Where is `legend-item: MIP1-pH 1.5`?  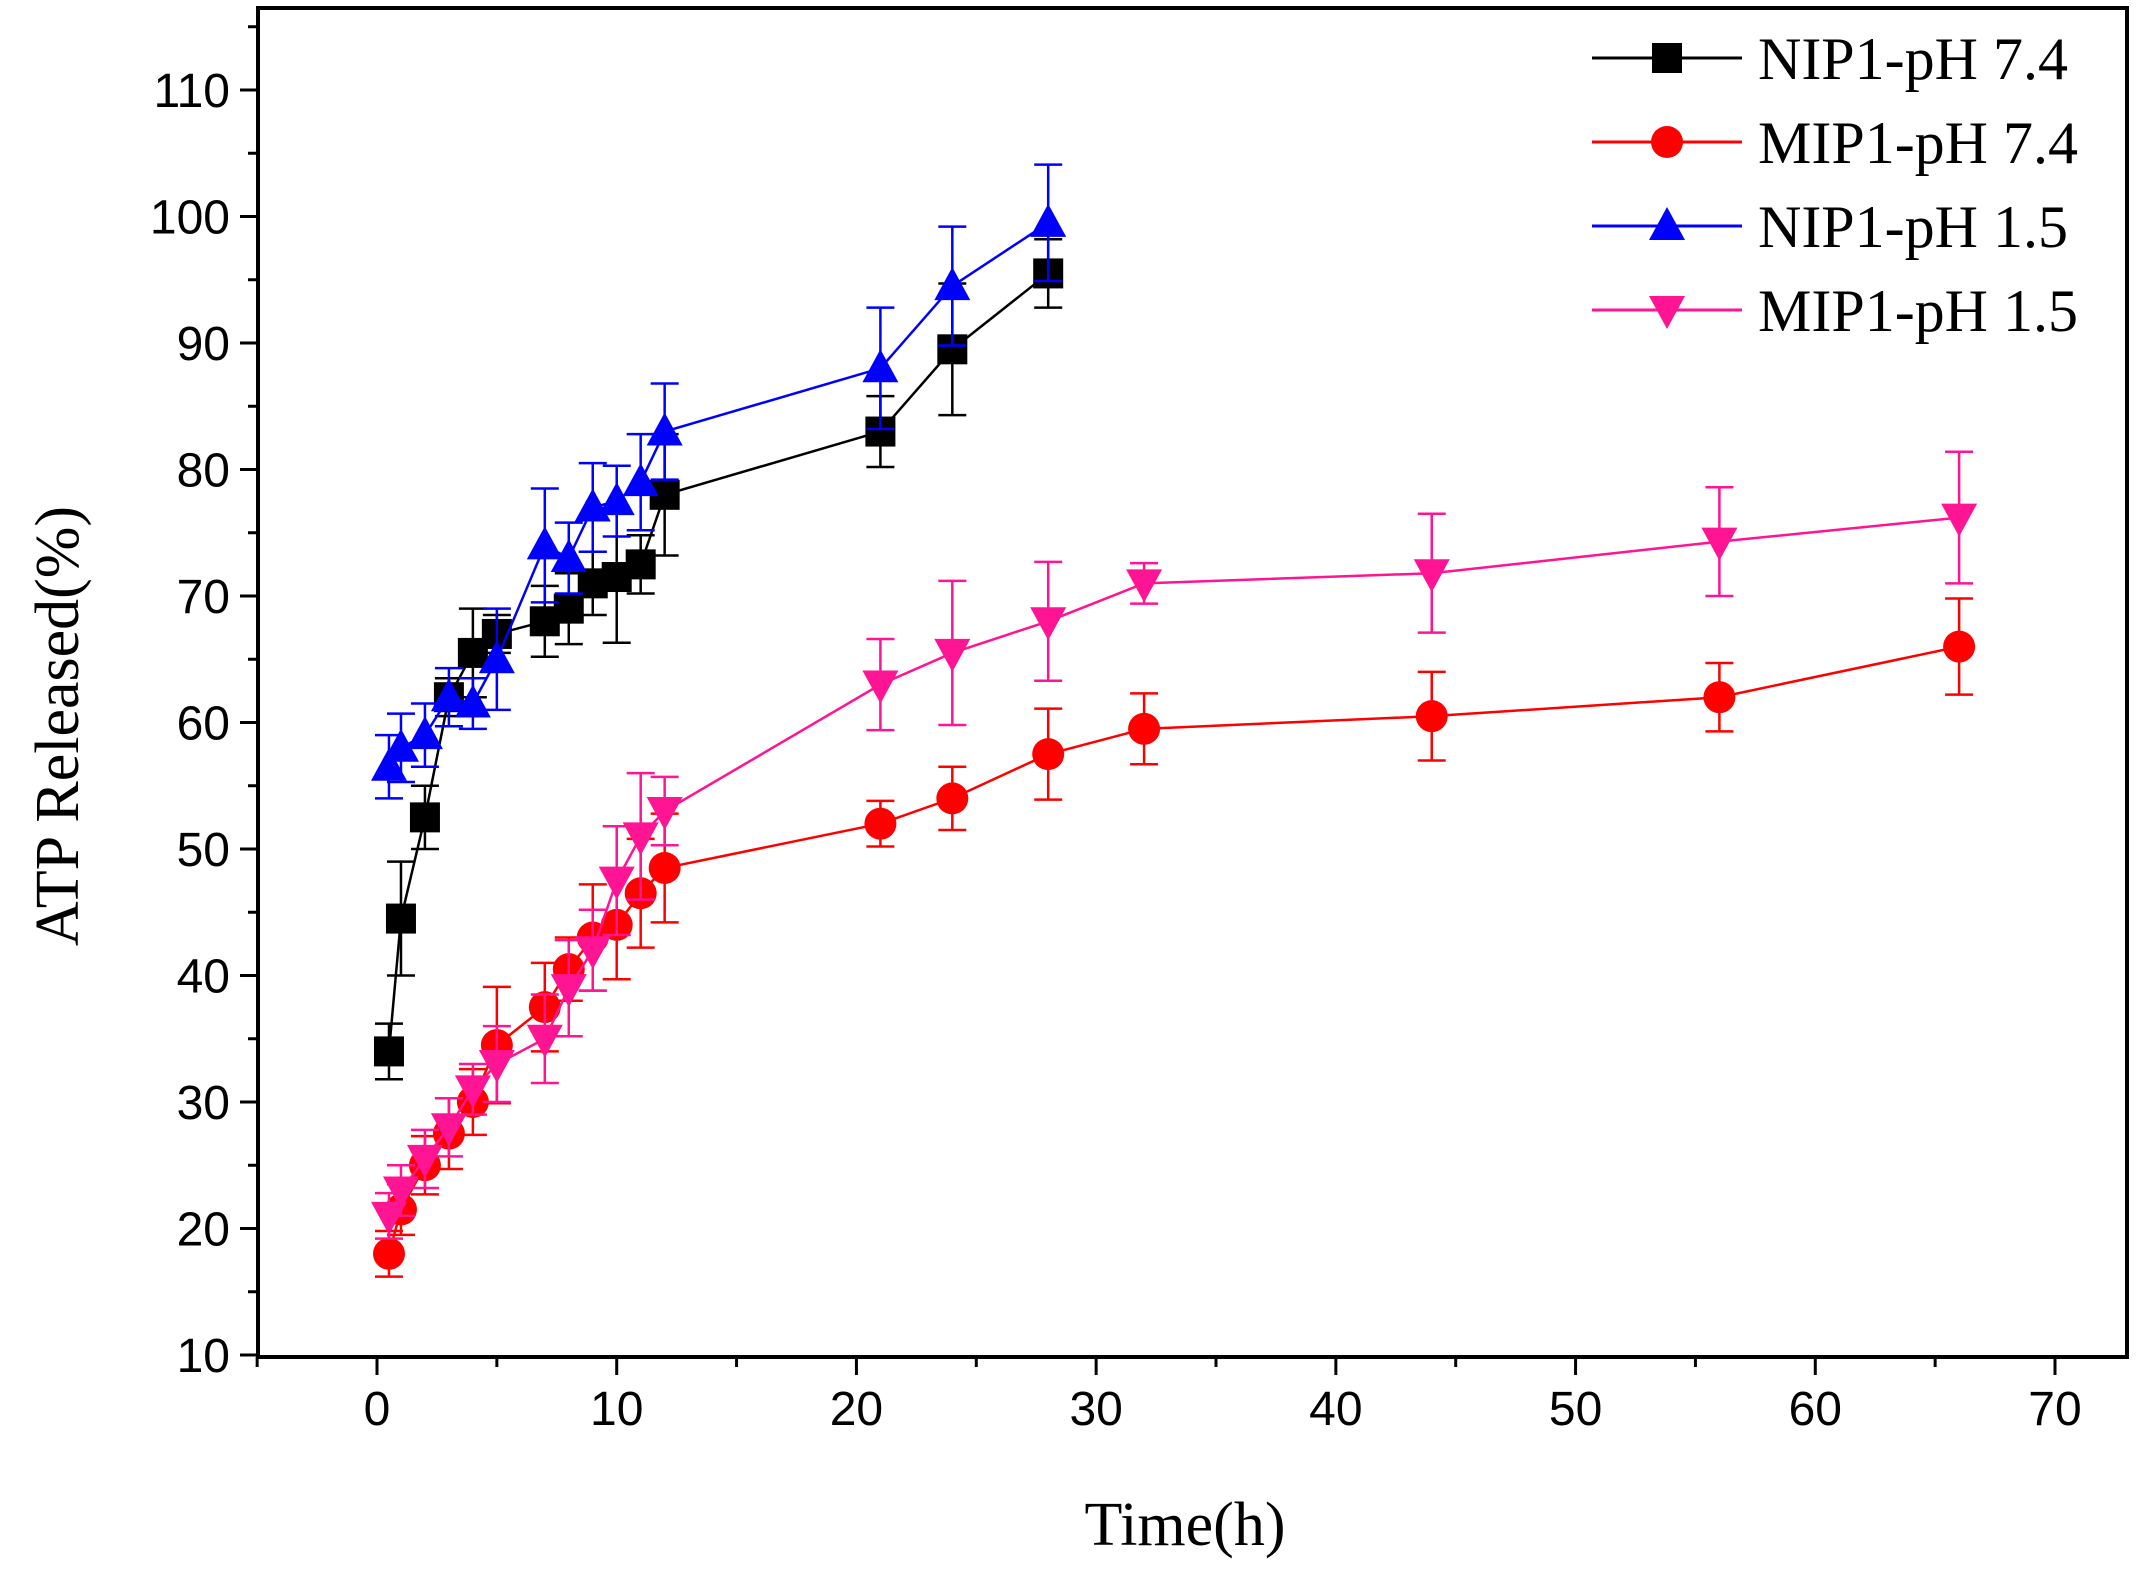 legend-item: MIP1-pH 1.5 is located at coordinates (1835, 311).